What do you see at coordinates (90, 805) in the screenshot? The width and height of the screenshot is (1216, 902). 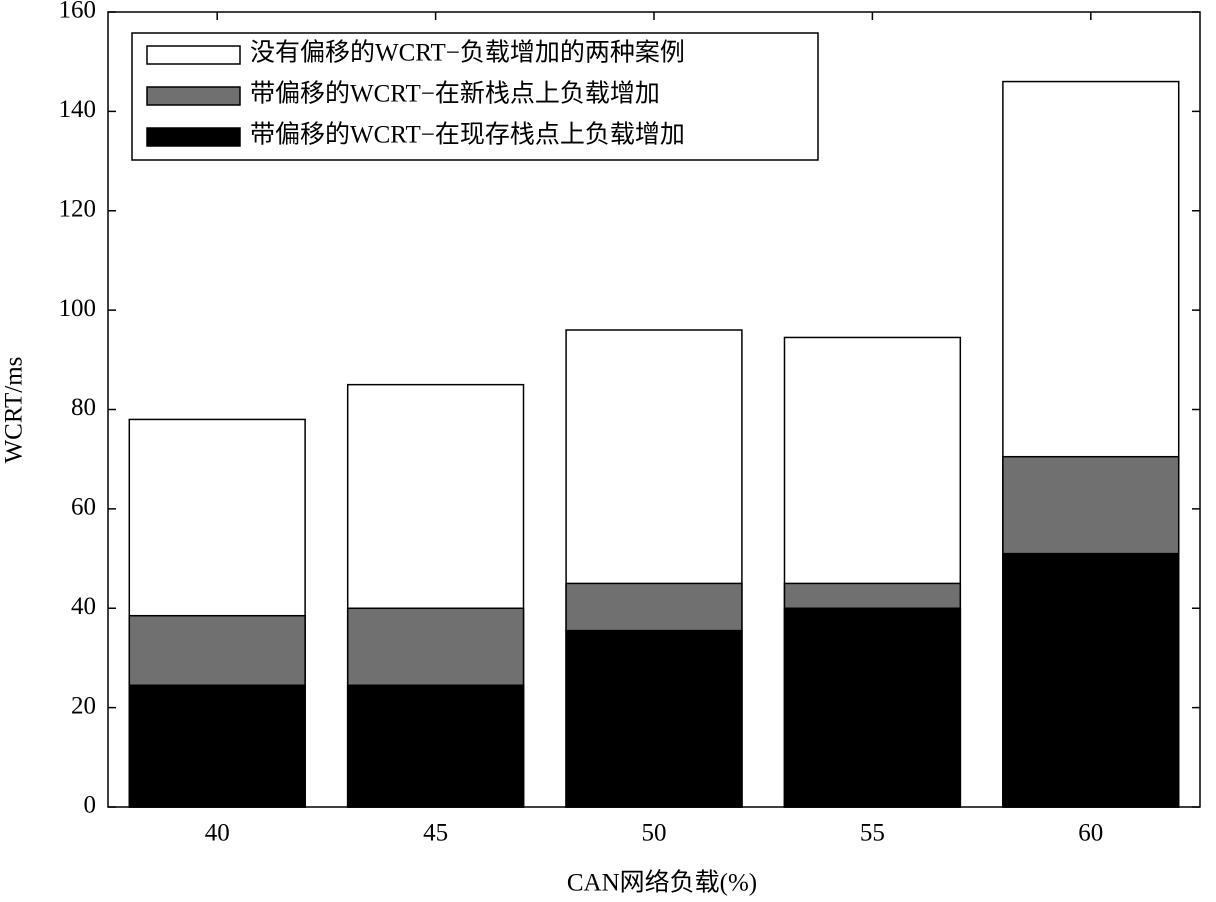 I see `y-tick-label: 0` at bounding box center [90, 805].